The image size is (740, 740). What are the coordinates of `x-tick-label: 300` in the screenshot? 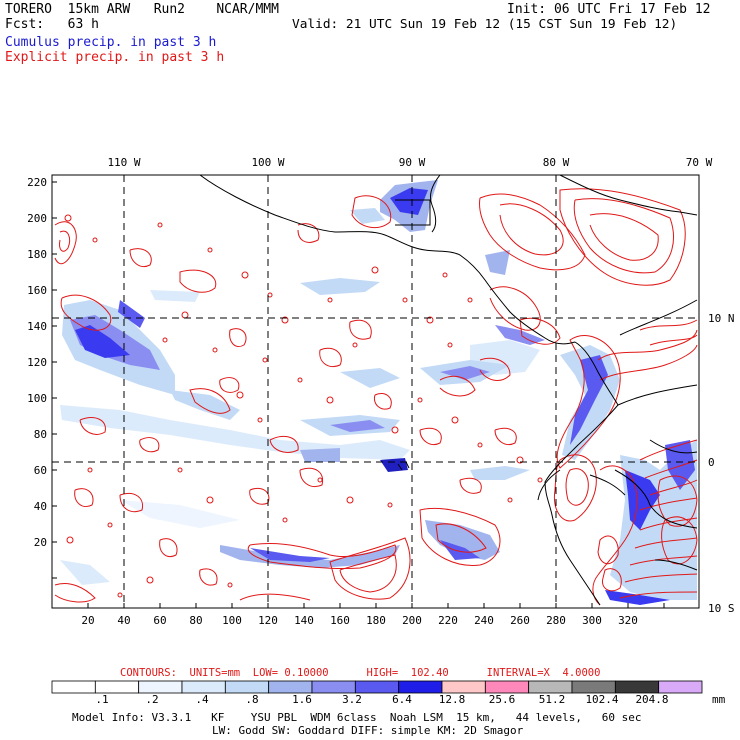 It's located at (592, 620).